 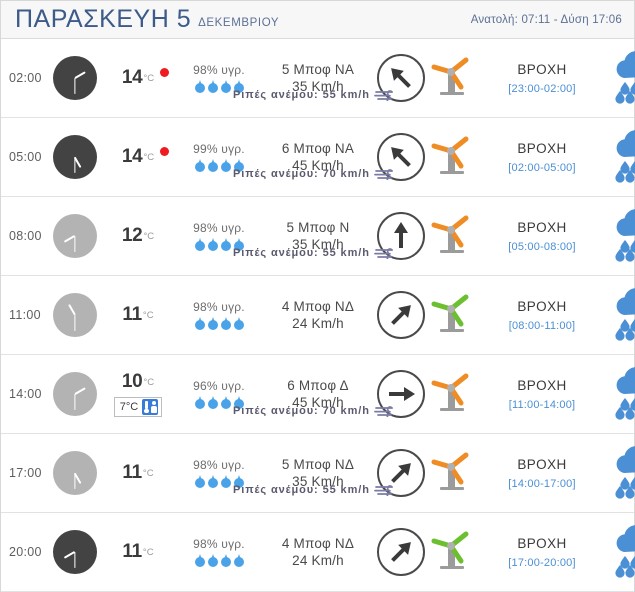 What do you see at coordinates (318, 385) in the screenshot?
I see `wind-beaufort: 6 Μποφ Δ` at bounding box center [318, 385].